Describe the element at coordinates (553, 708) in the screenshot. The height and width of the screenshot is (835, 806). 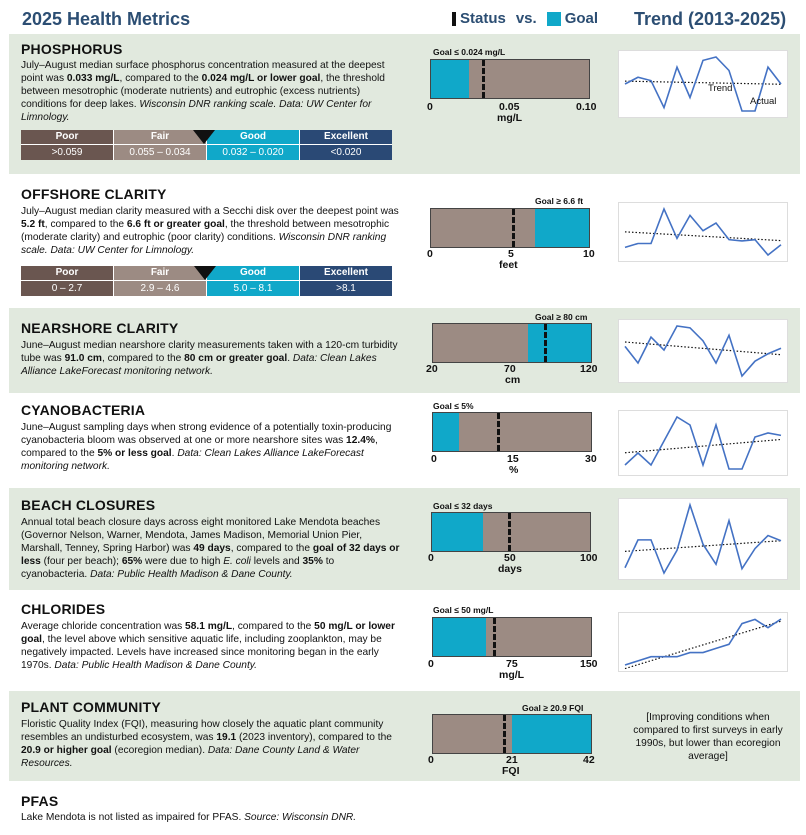
I see `goal-label: Goal ≥ 20.9 FQI` at that location.